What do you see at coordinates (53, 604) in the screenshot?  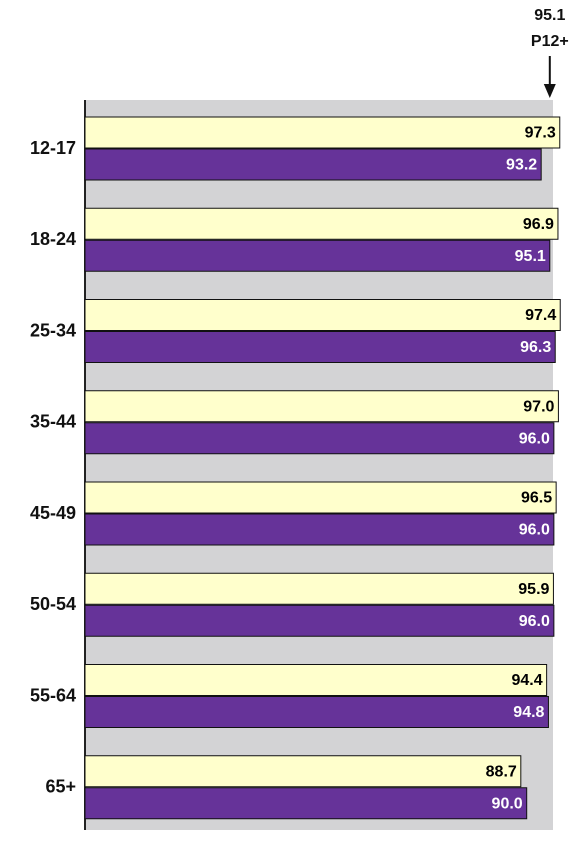 I see `y-tick-label: 50-54` at bounding box center [53, 604].